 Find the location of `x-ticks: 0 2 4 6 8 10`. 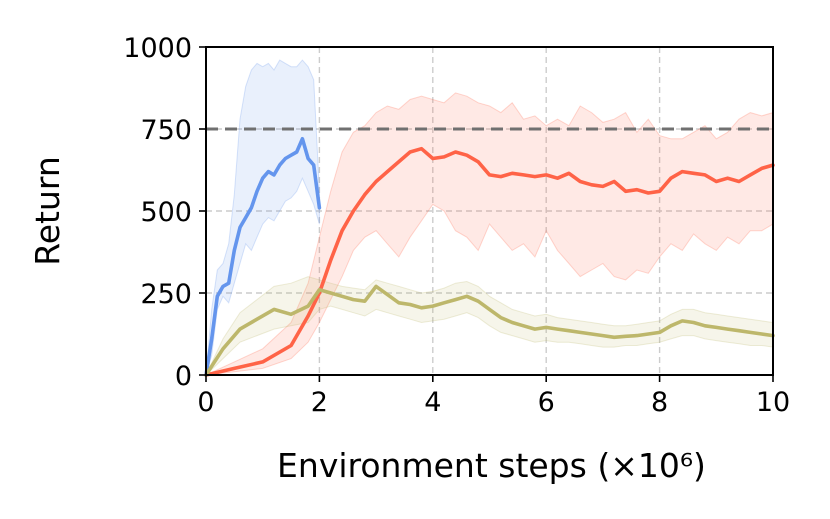

x-ticks: 0 2 4 6 8 10 is located at coordinates (493, 396).